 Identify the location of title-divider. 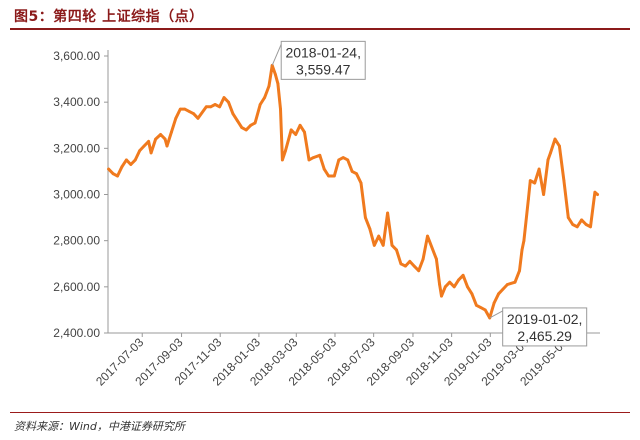
(320, 29).